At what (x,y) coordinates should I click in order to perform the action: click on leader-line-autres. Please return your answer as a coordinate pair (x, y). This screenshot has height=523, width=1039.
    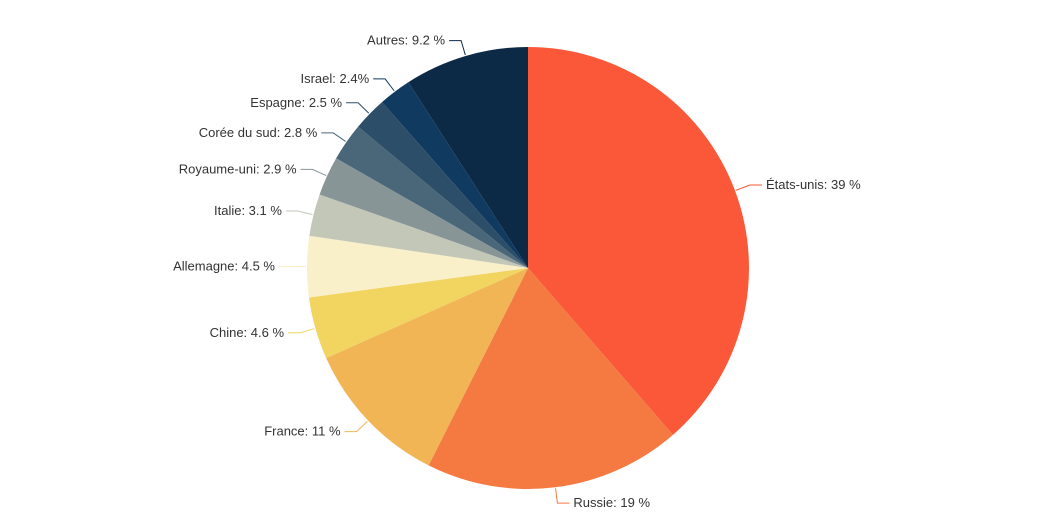
    Looking at the image, I should click on (457, 48).